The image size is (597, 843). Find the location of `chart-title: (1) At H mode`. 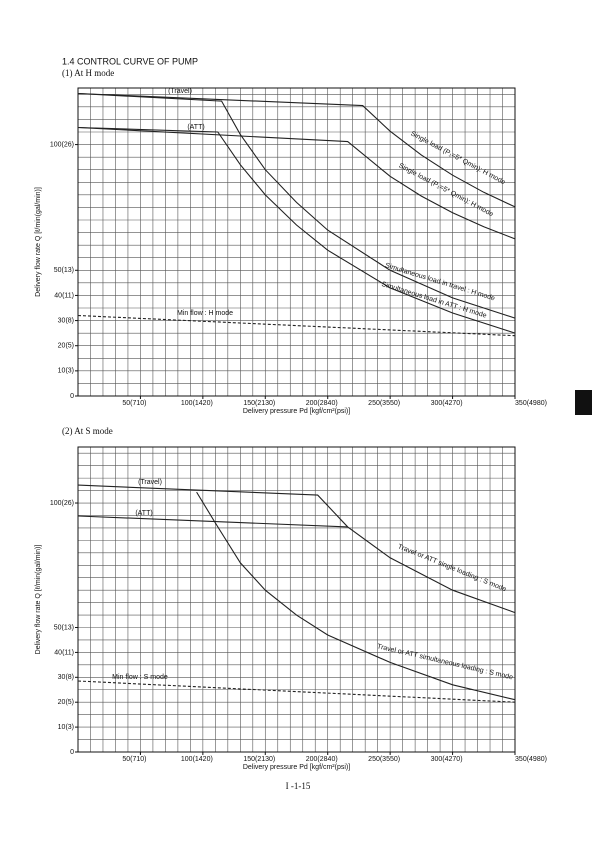

chart-title: (1) At H mode is located at coordinates (88, 73).